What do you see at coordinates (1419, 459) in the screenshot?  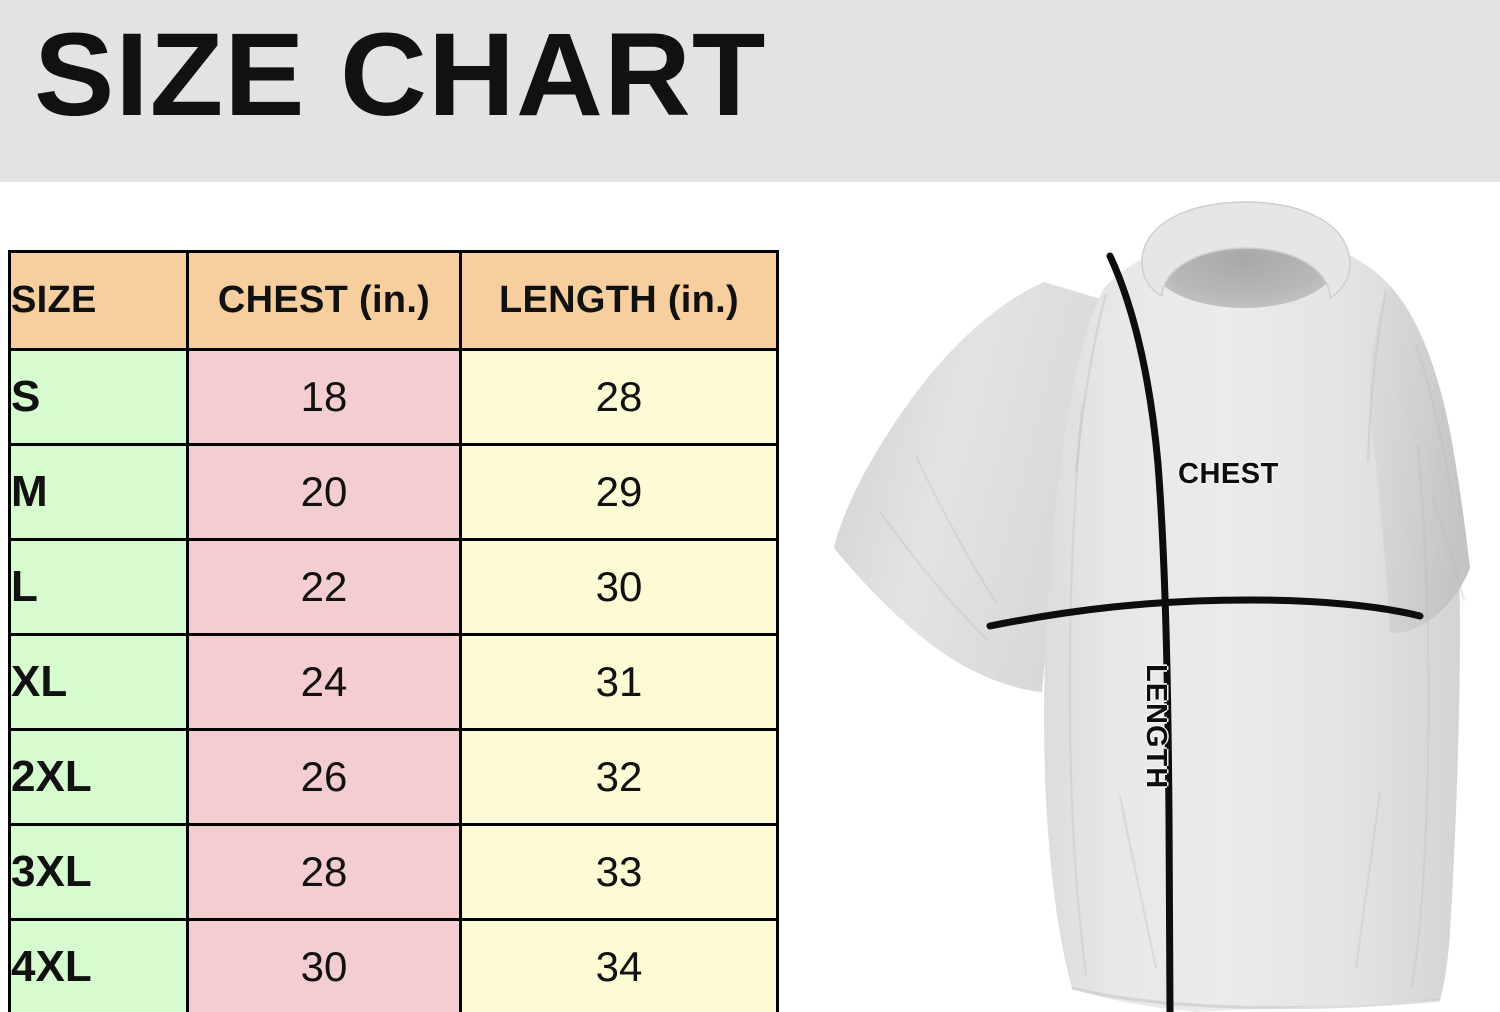 I see `right-sleeve-shape` at bounding box center [1419, 459].